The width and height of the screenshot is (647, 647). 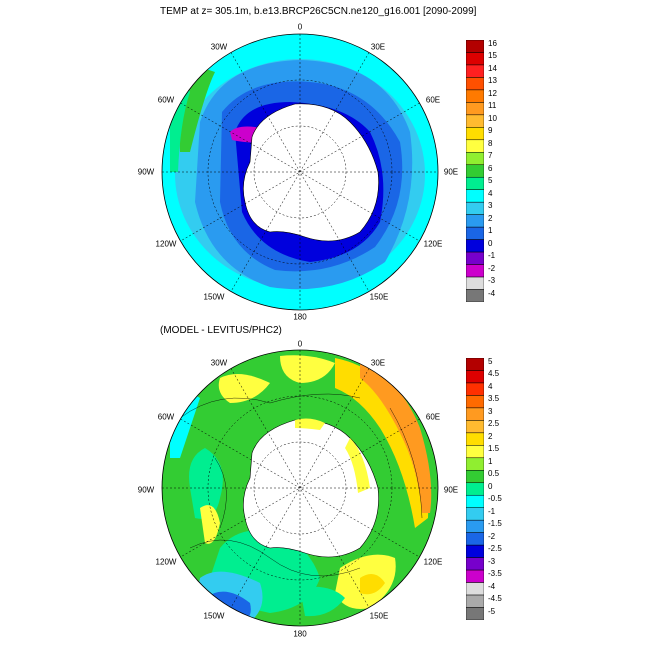 What do you see at coordinates (494, 474) in the screenshot?
I see `colorbar-tick-label: 0.5` at bounding box center [494, 474].